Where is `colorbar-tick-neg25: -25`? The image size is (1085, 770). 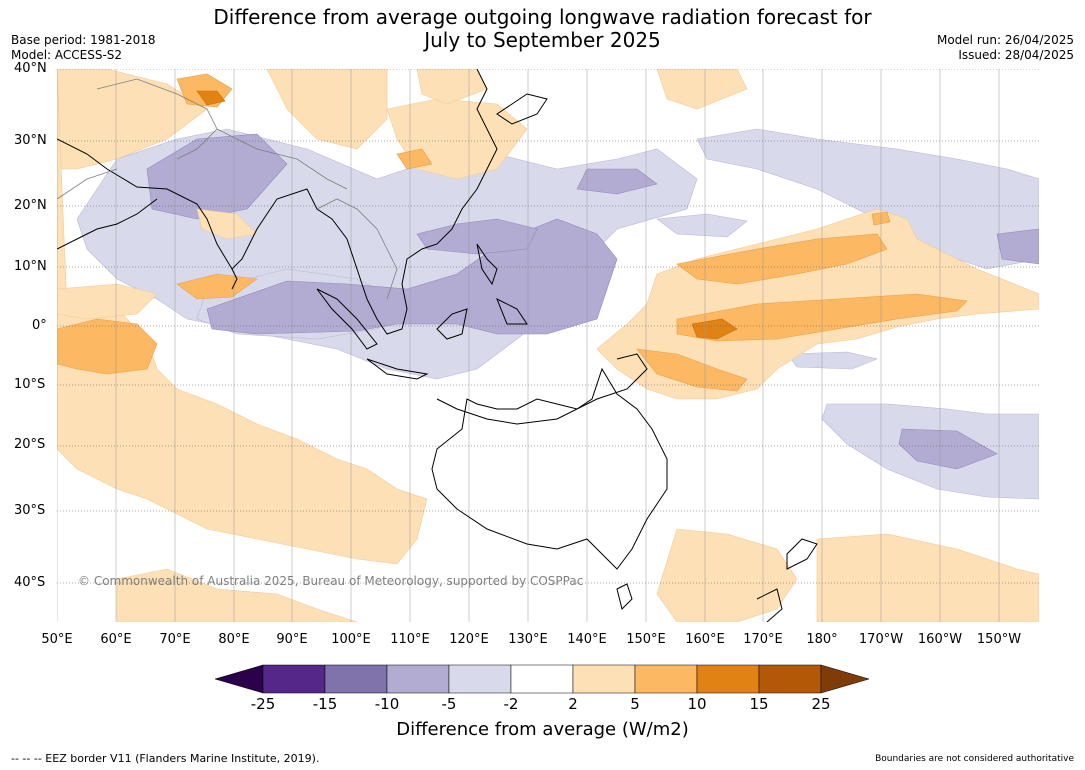 colorbar-tick-neg25: -25 is located at coordinates (263, 704).